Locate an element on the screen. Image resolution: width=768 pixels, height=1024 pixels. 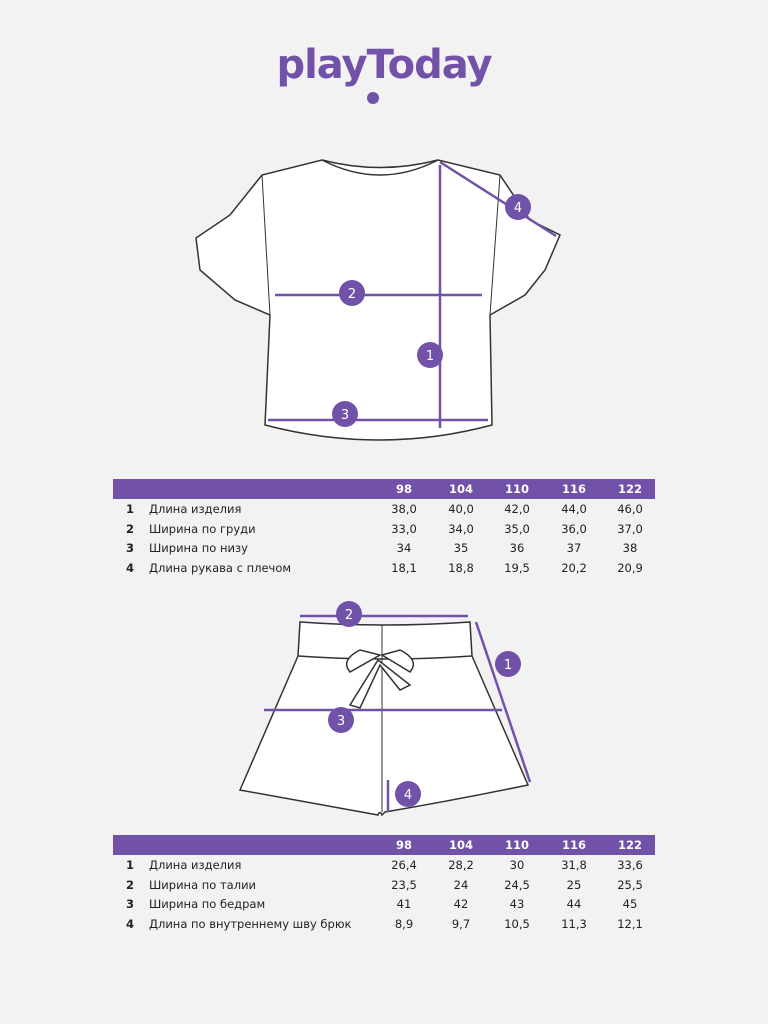
row-label: Ширина по бедрам is located at coordinates (207, 904).